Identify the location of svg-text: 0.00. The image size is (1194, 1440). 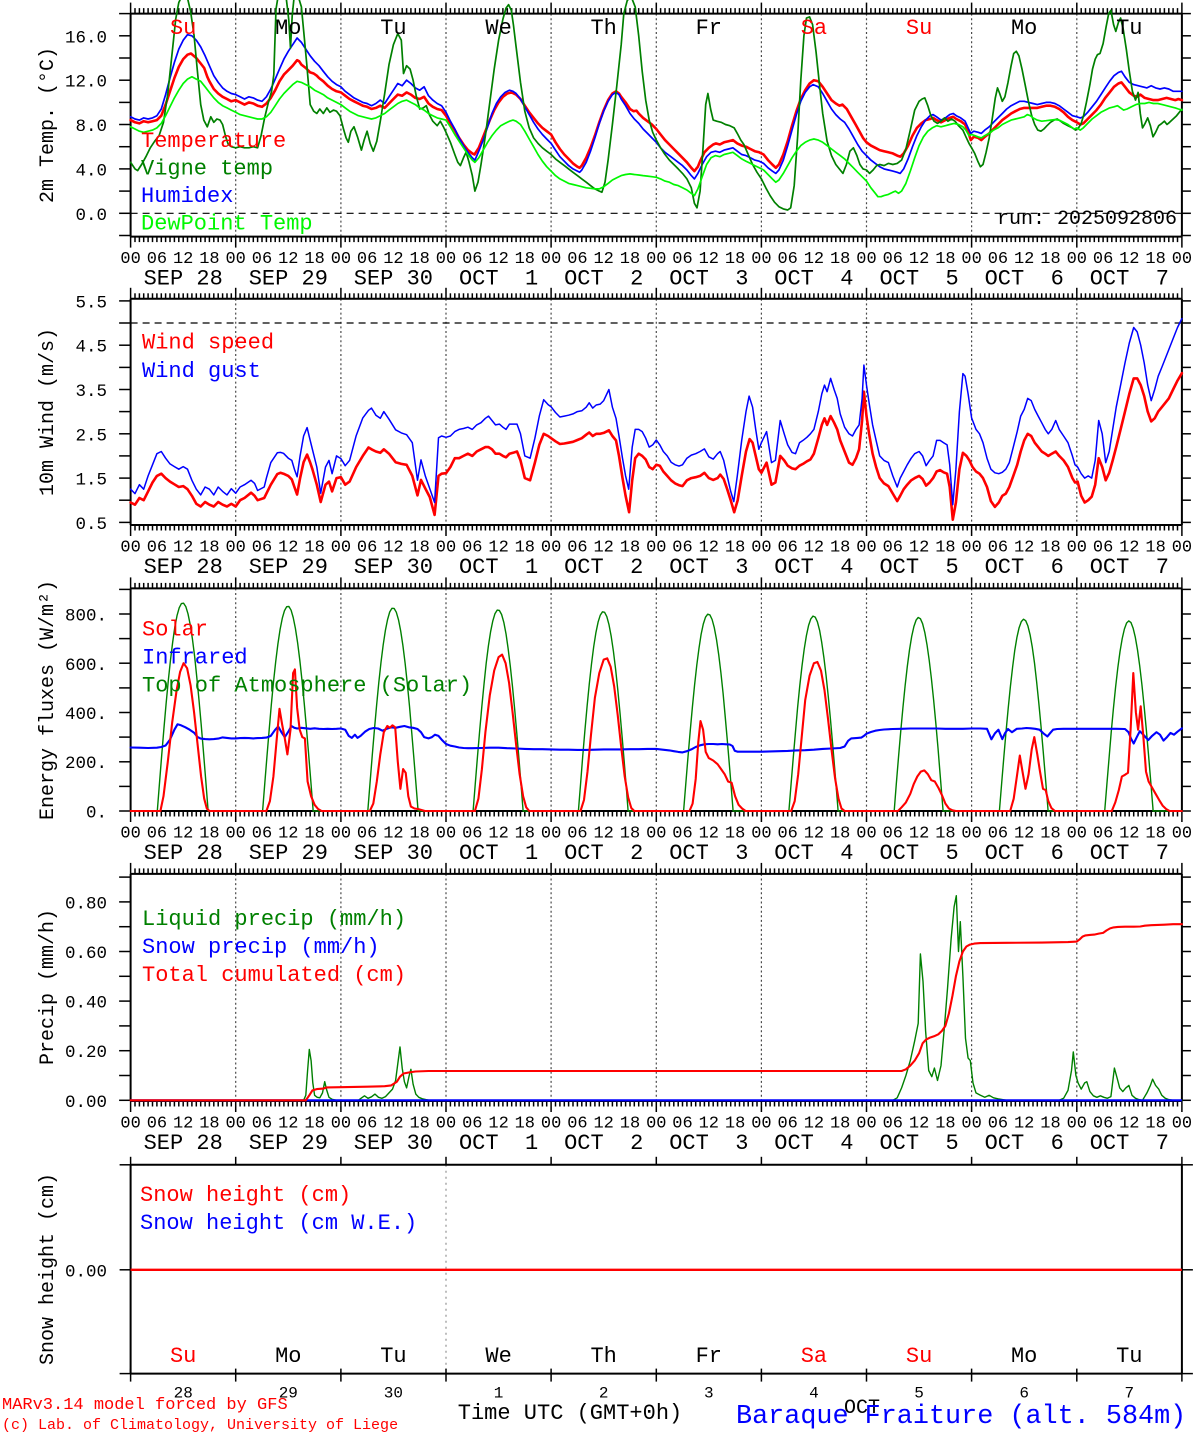
(86, 1103).